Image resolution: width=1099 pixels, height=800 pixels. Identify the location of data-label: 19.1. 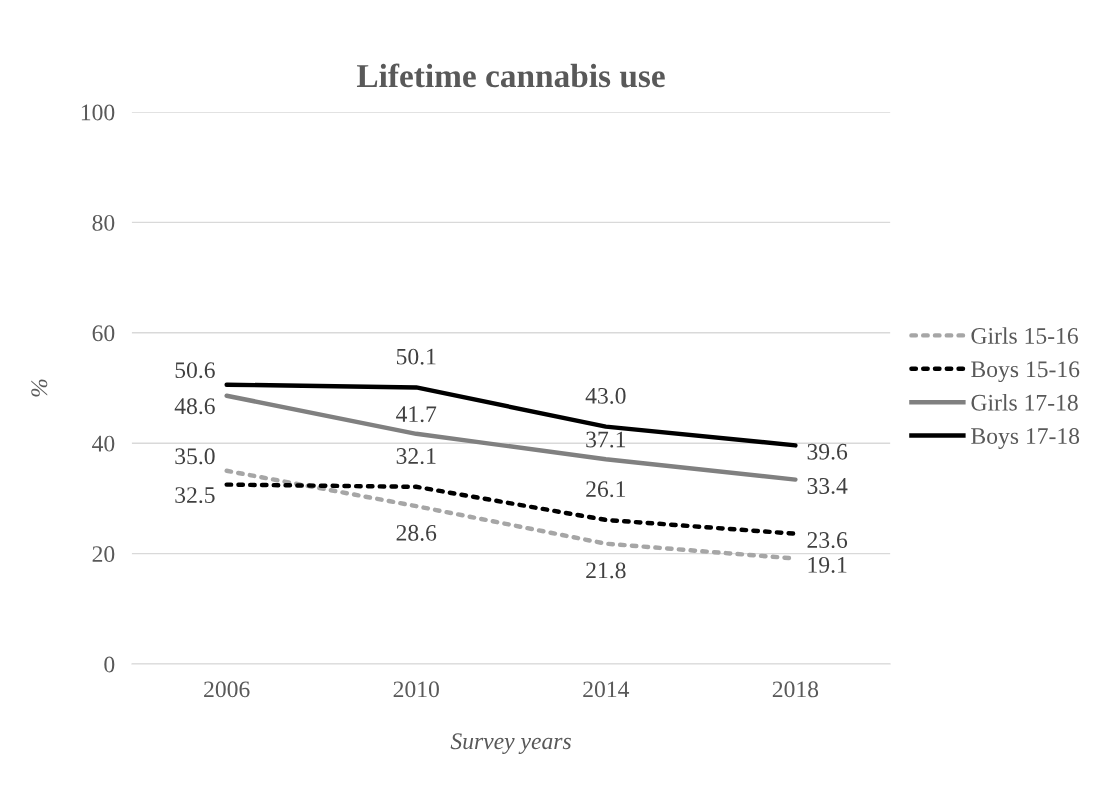
(827, 564).